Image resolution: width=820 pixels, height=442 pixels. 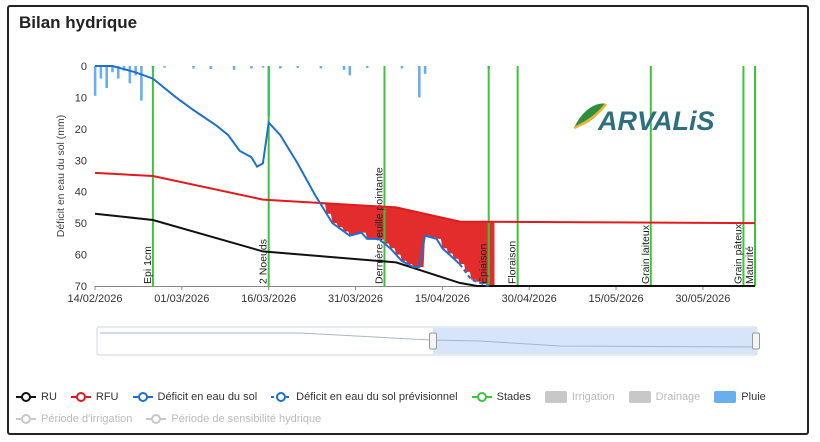 What do you see at coordinates (81, 224) in the screenshot?
I see `y-tick-label: 50` at bounding box center [81, 224].